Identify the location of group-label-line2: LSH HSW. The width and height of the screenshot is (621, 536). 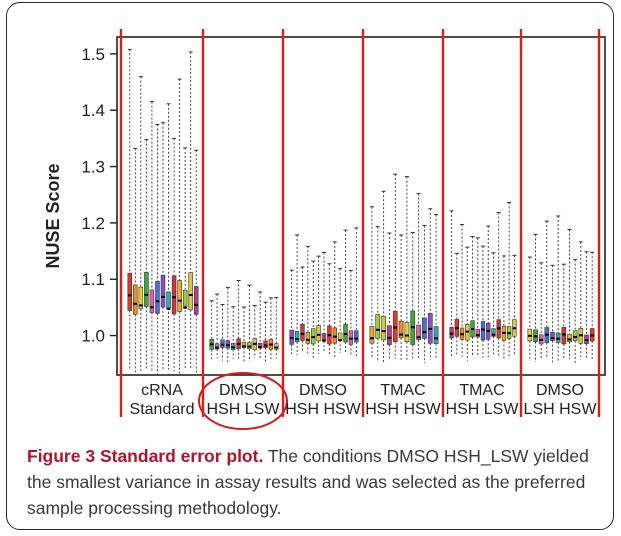
(561, 409).